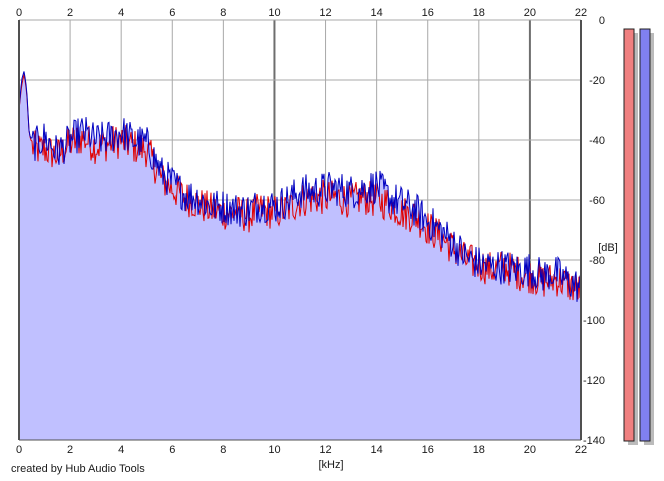 Image resolution: width=664 pixels, height=481 pixels. Describe the element at coordinates (597, 81) in the screenshot. I see `y-tick-label: -20` at that location.